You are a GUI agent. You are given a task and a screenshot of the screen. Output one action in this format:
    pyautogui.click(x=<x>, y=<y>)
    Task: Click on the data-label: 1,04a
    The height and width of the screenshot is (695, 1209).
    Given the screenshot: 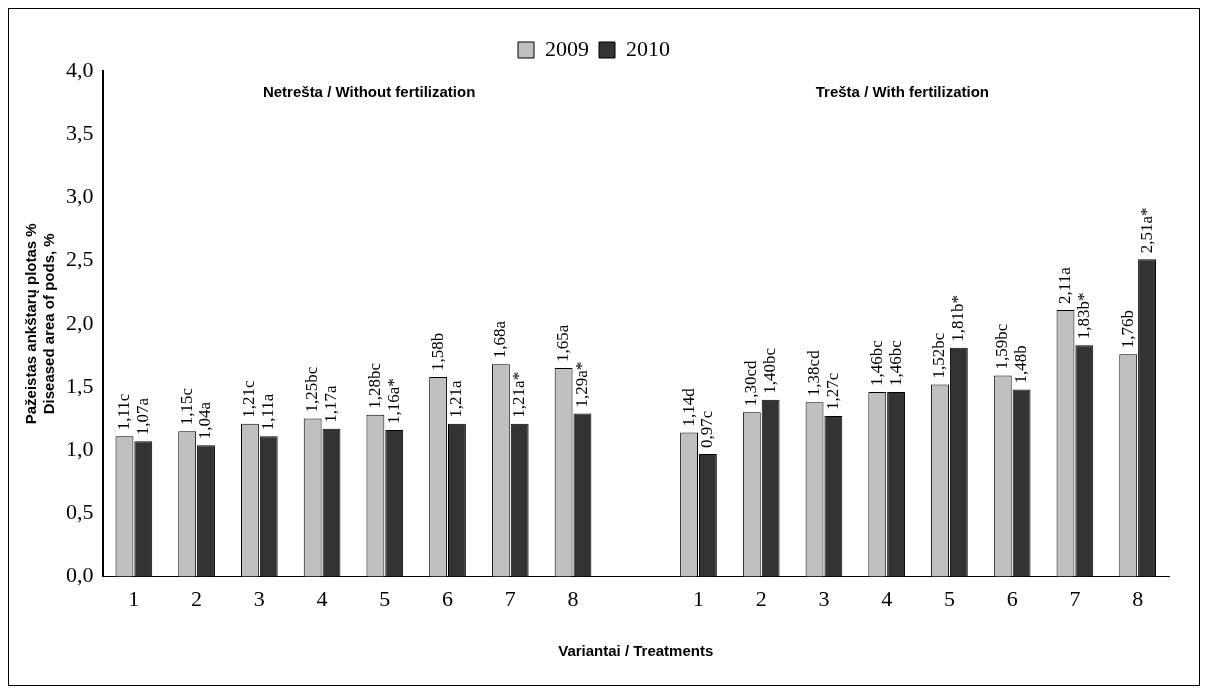 What is the action you would take?
    pyautogui.click(x=205, y=420)
    